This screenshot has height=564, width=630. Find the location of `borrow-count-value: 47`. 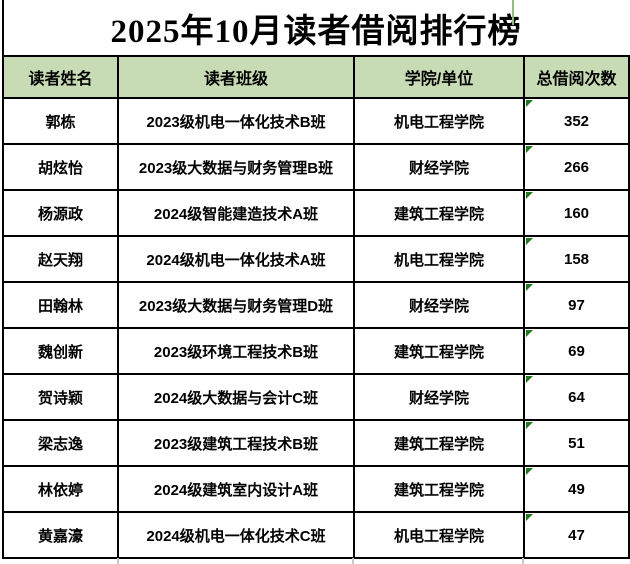

borrow-count-value: 47 is located at coordinates (576, 535).